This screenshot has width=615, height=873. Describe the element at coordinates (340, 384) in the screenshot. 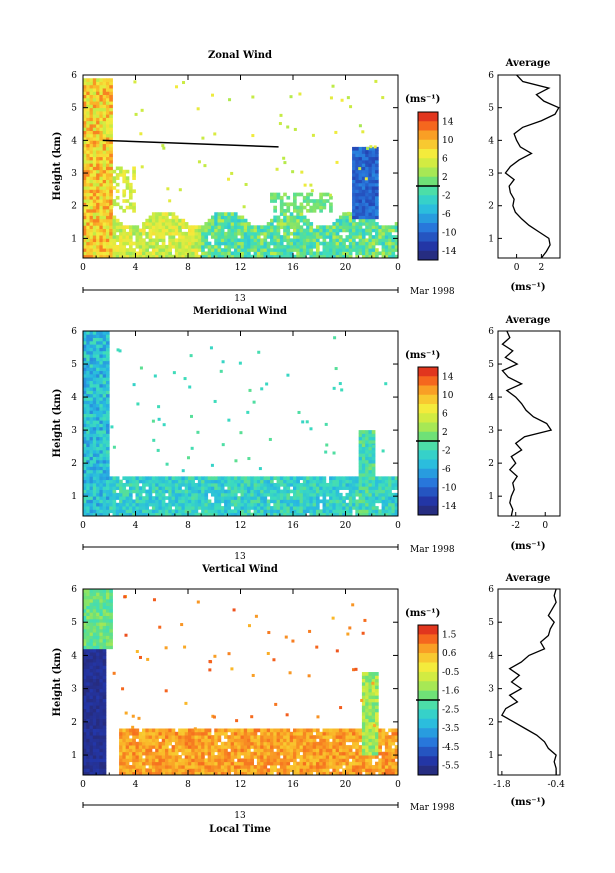

I see `heatmap-speckle` at that location.